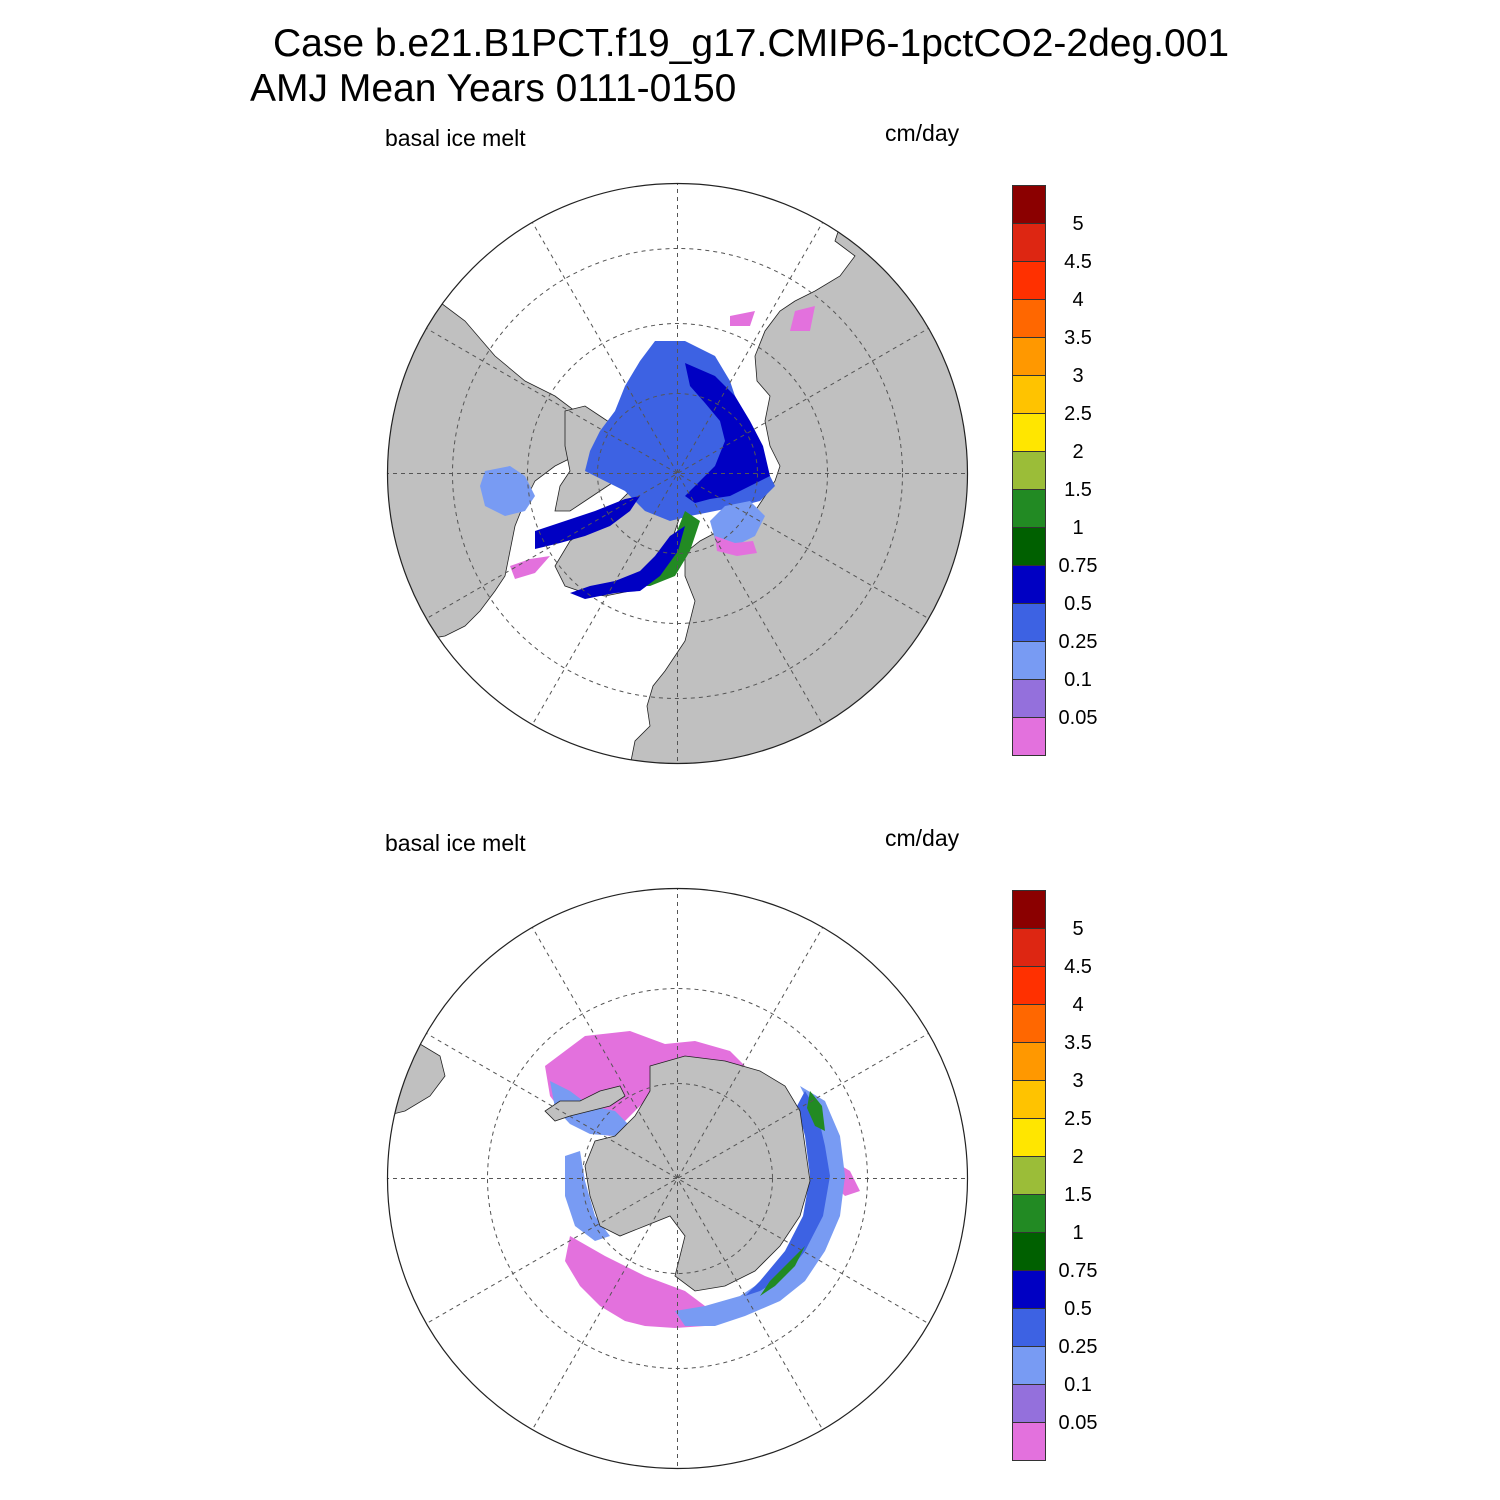  Describe the element at coordinates (627, 562) in the screenshot. I see `melt-region-east-greenland` at that location.